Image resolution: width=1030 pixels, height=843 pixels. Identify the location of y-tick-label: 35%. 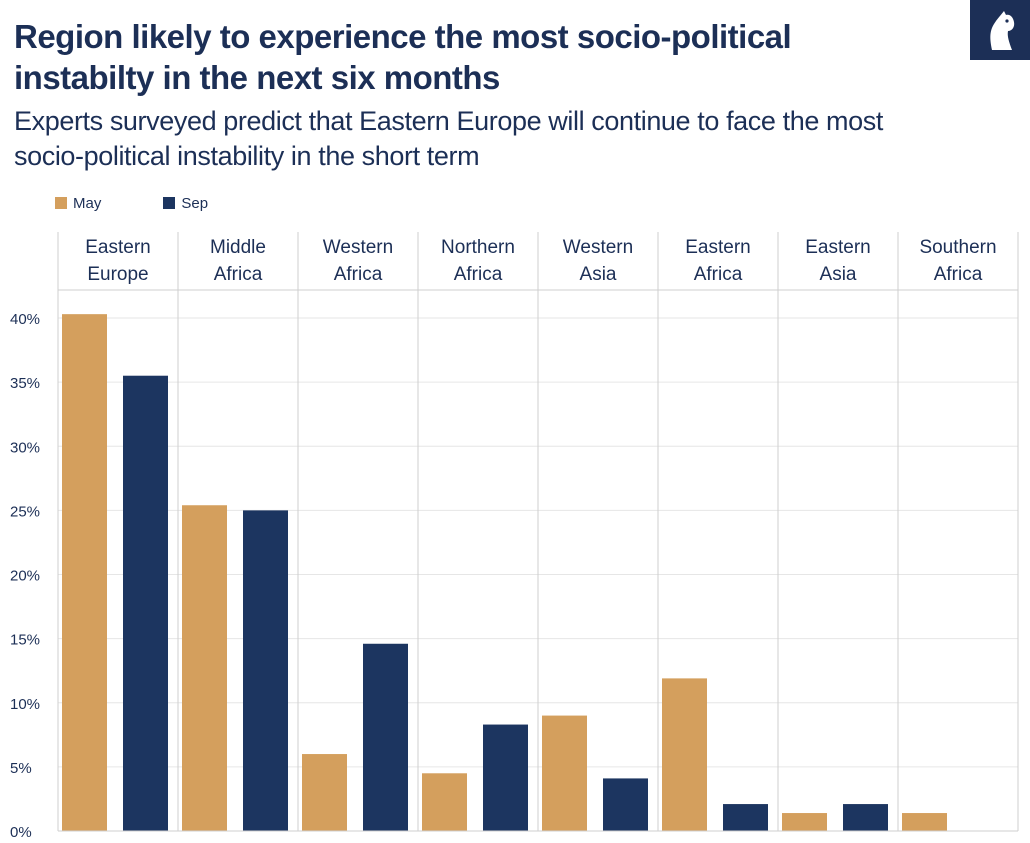
(25, 383).